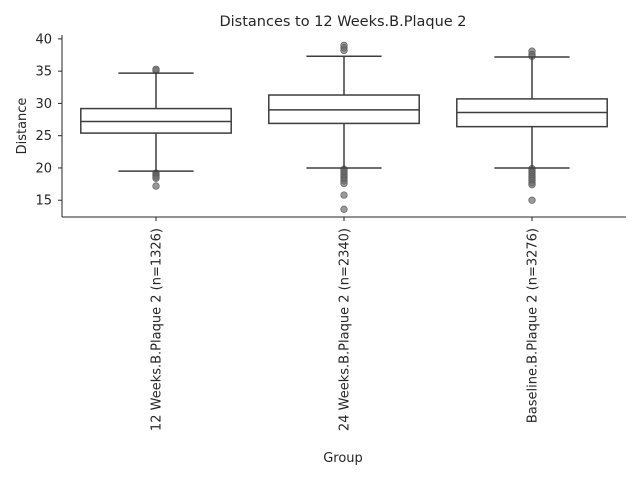 This screenshot has height=480, width=640. Describe the element at coordinates (342, 22) in the screenshot. I see `chart-title: Distances to 12 Weeks.B.Plaque 2` at that location.